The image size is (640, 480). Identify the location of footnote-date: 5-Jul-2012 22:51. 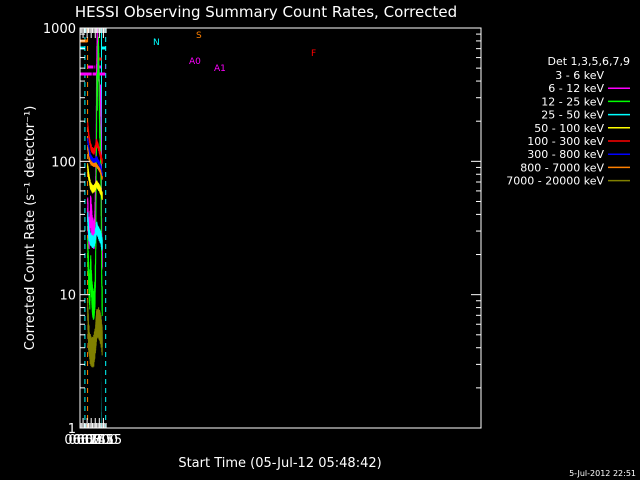
(602, 473).